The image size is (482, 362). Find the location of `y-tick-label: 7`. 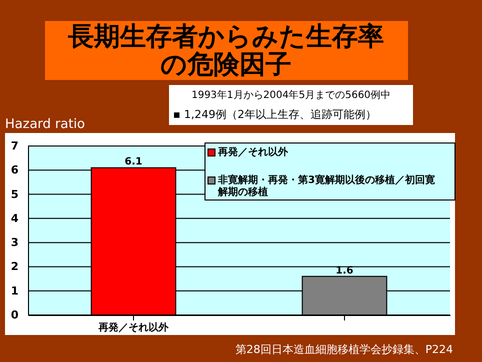

y-tick-label: 7 is located at coordinates (14, 146).